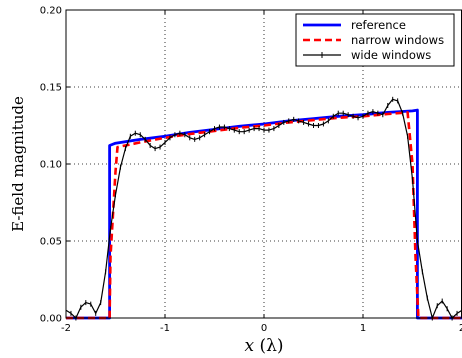 The image size is (462, 358). I want to click on x-tick-label: -1, so click(165, 328).